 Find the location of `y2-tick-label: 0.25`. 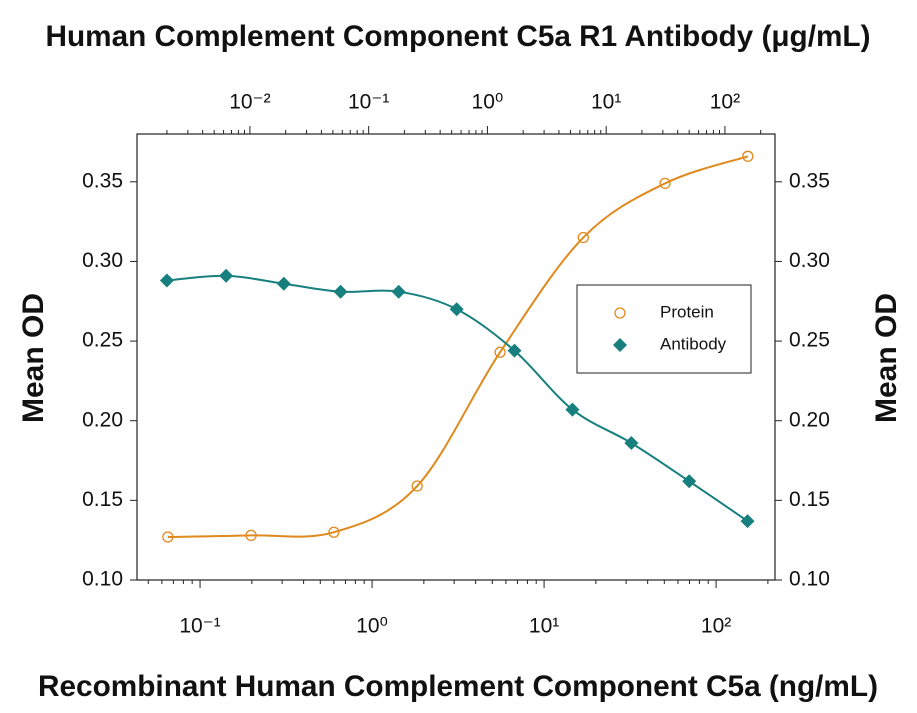

y2-tick-label: 0.25 is located at coordinates (809, 340).